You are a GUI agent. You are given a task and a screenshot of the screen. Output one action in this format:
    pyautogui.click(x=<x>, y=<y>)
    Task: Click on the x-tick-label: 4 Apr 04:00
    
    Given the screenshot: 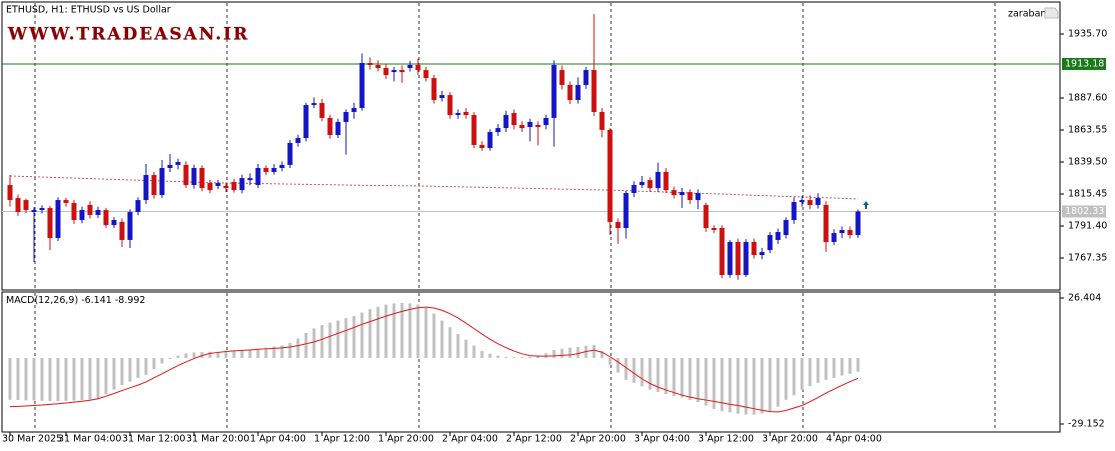 What is the action you would take?
    pyautogui.click(x=854, y=439)
    